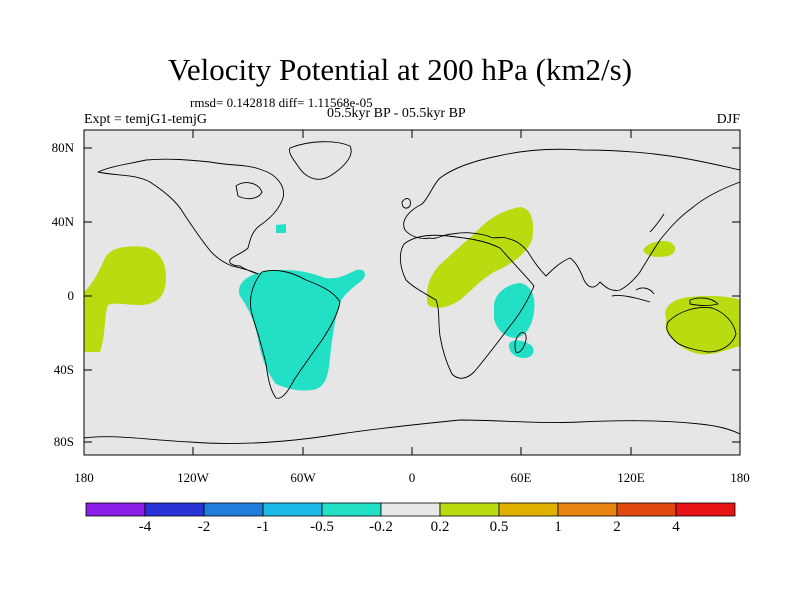 The image size is (800, 600). I want to click on colorbar-label: 0.5, so click(499, 527).